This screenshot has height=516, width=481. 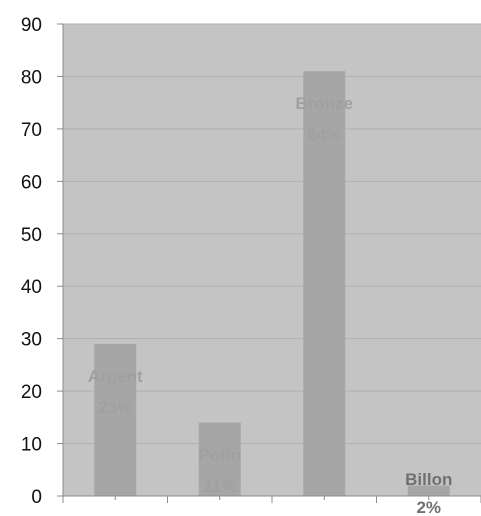 I want to click on data-label-pct-potin: 11%, so click(x=219, y=486).